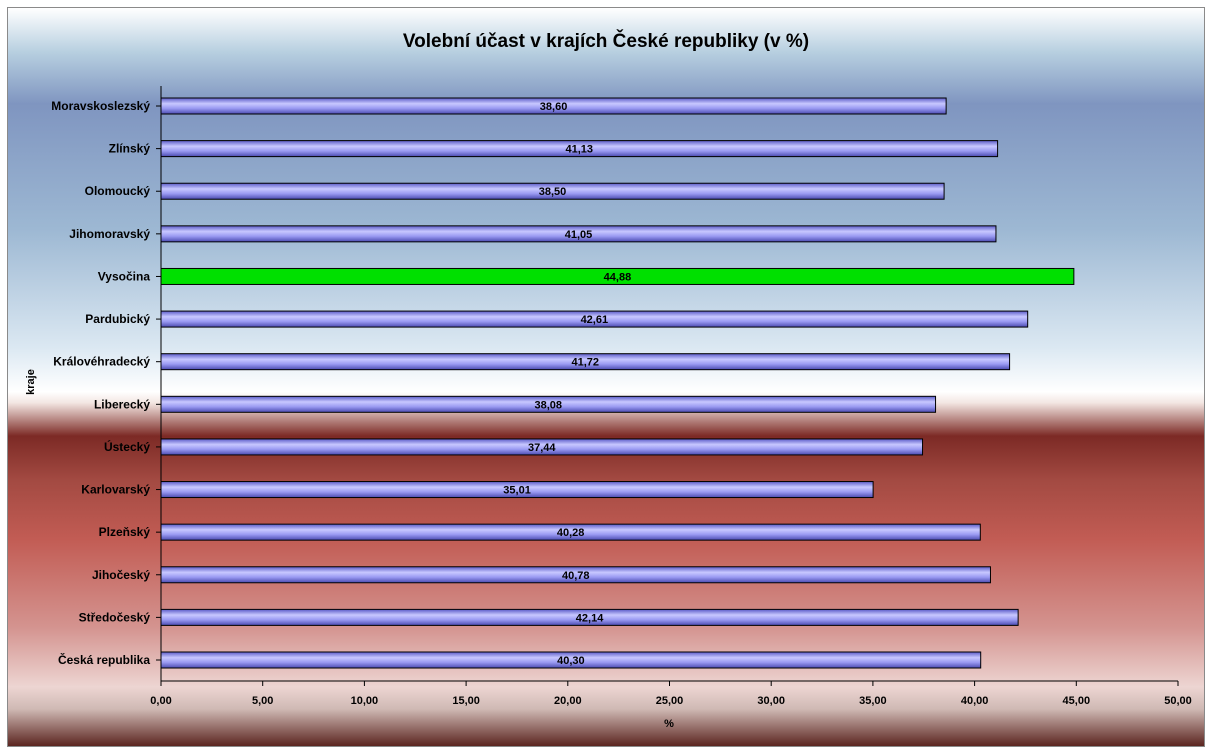 The width and height of the screenshot is (1213, 754). I want to click on data-label: 41,05, so click(579, 235).